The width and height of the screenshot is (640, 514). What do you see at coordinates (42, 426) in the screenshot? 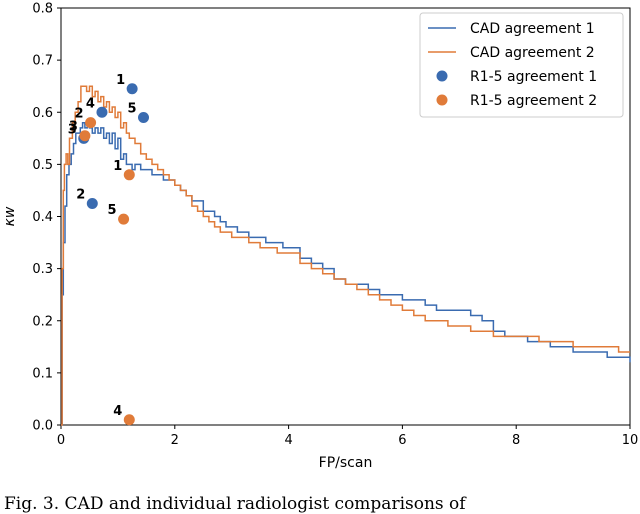
I see `y-tick-label: 0.0` at bounding box center [42, 426].